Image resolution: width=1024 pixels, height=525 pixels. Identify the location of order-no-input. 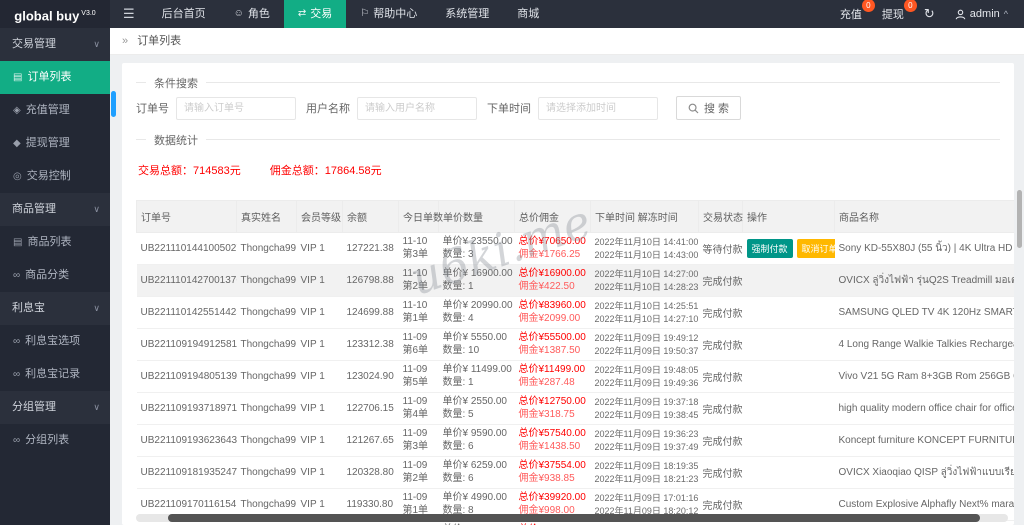
(236, 108).